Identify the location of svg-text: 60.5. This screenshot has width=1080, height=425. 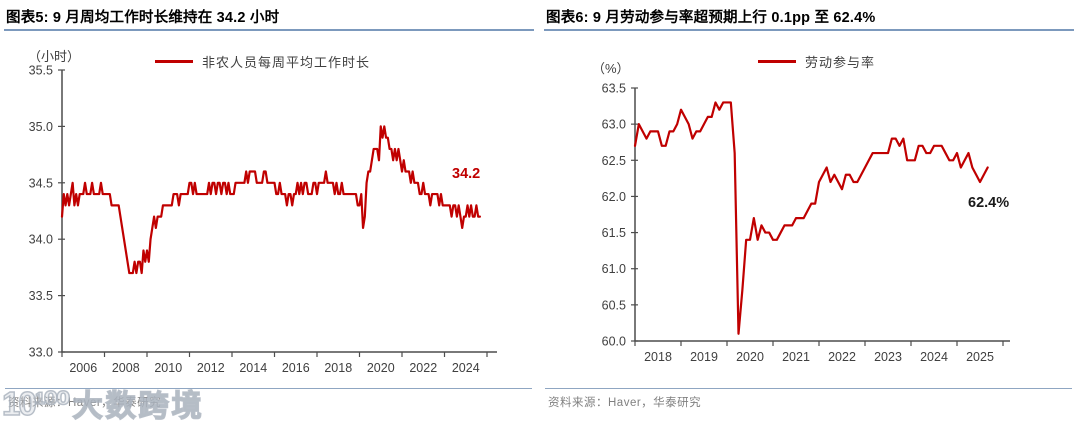
(614, 305).